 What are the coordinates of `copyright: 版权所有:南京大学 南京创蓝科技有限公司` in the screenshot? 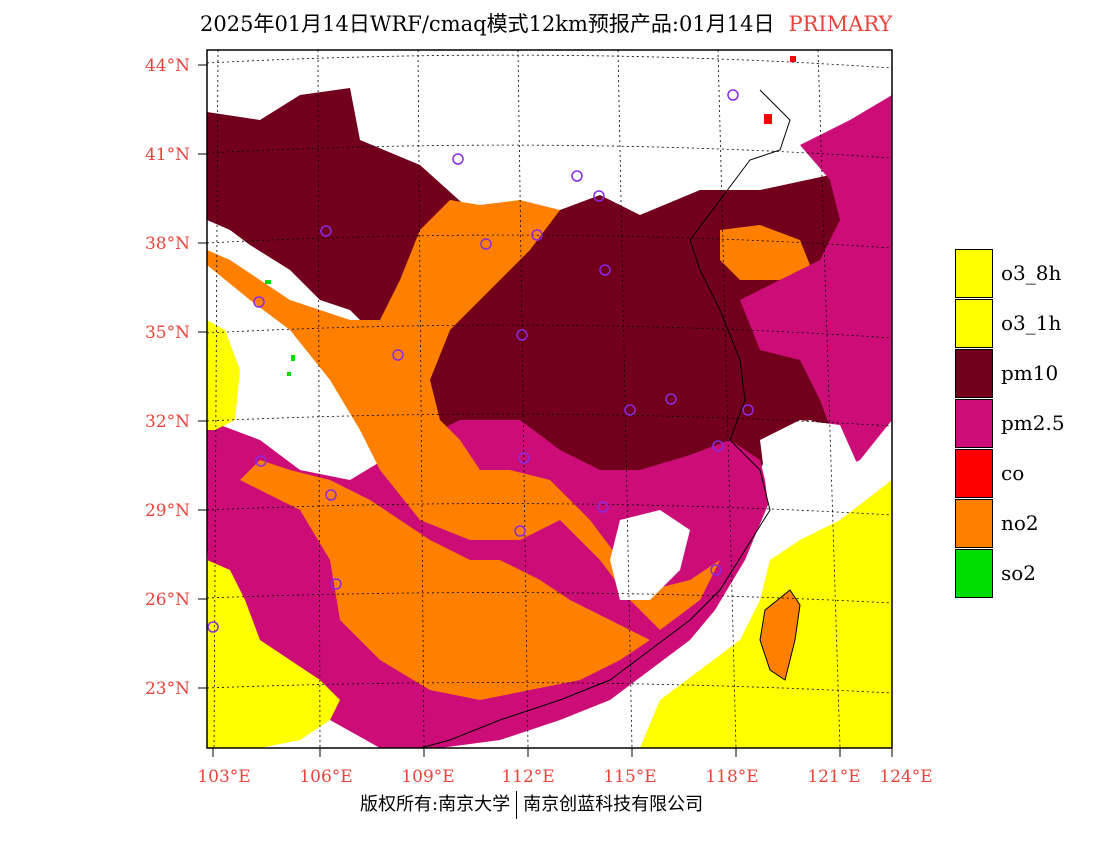 It's located at (531, 804).